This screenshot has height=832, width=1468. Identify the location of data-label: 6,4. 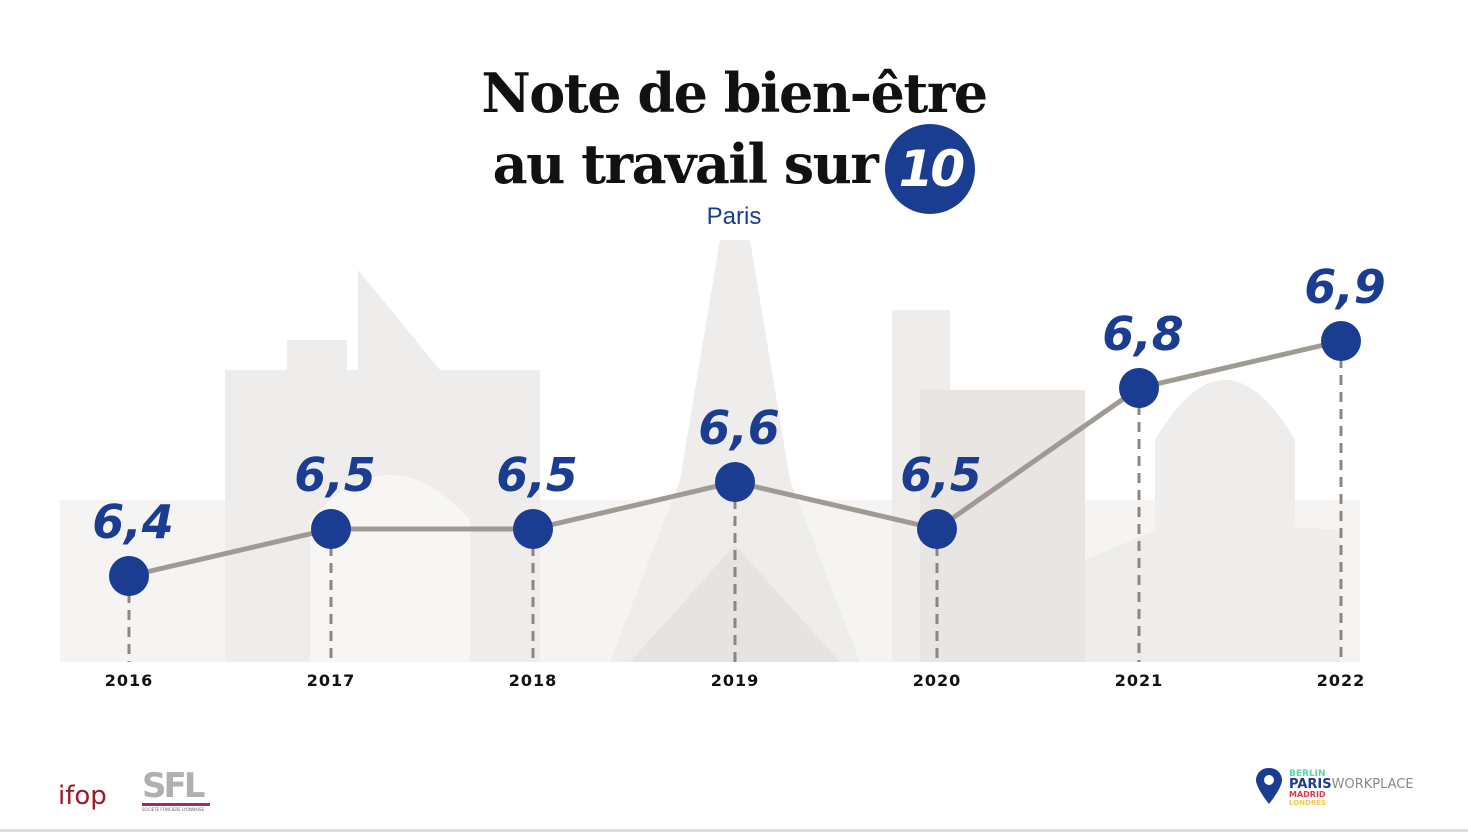
(133, 522).